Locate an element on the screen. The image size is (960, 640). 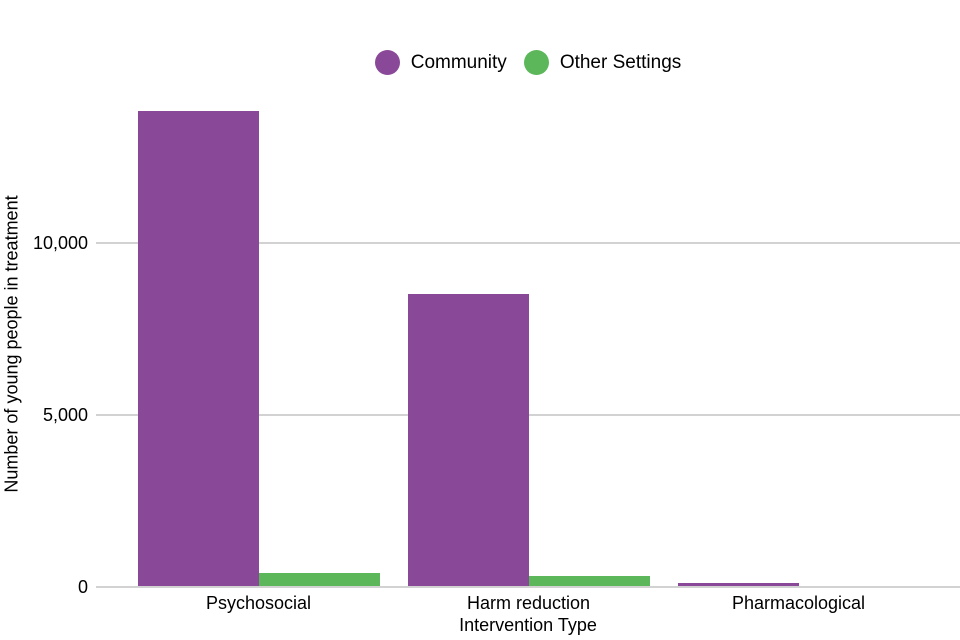
bar-other-settings-psychosocial is located at coordinates (319, 579).